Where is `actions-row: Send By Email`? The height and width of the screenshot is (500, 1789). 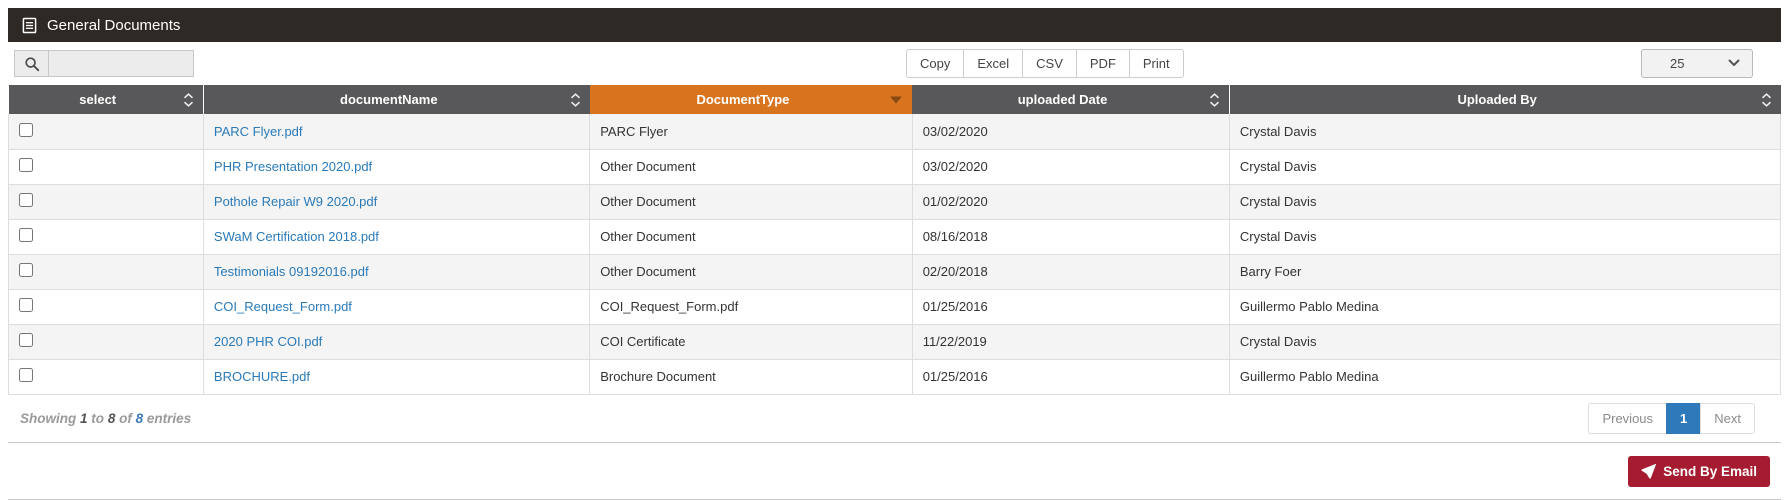
actions-row: Send By Email is located at coordinates (894, 471).